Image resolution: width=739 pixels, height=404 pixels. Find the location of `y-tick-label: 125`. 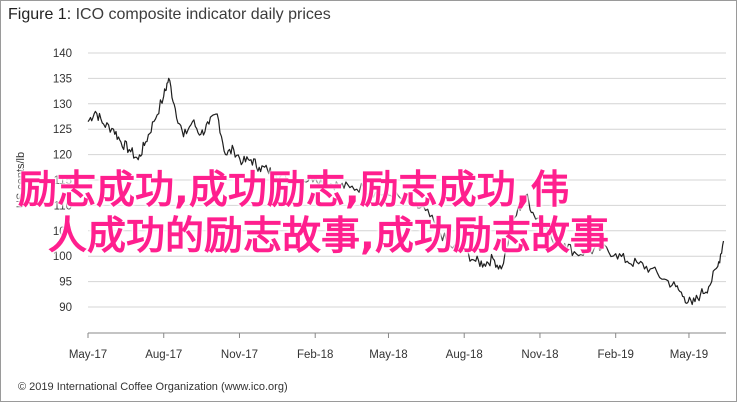

y-tick-label: 125 is located at coordinates (62, 130).